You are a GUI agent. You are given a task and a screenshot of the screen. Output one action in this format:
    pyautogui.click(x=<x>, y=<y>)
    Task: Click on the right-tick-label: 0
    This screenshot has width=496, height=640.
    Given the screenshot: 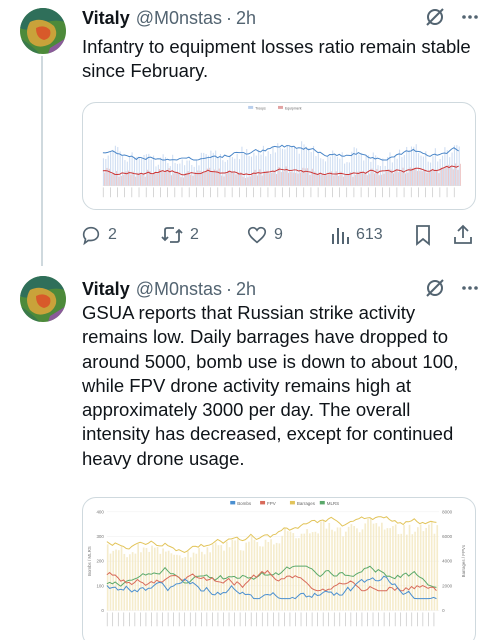 What is the action you would take?
    pyautogui.click(x=443, y=610)
    